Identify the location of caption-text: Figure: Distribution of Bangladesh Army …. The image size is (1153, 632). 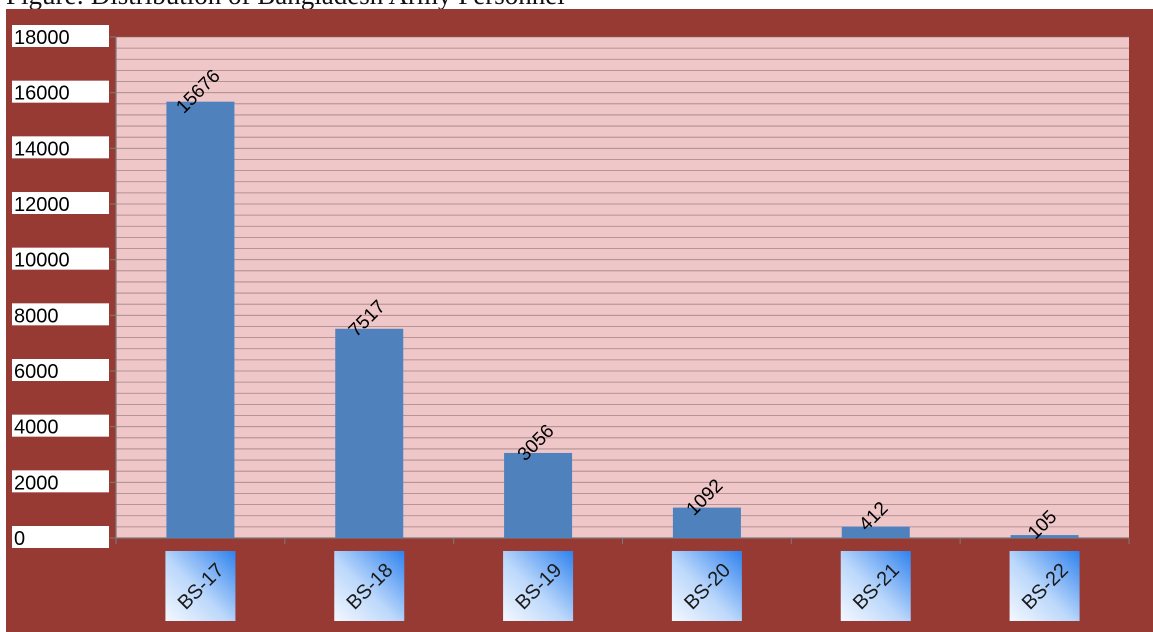
(285, 5).